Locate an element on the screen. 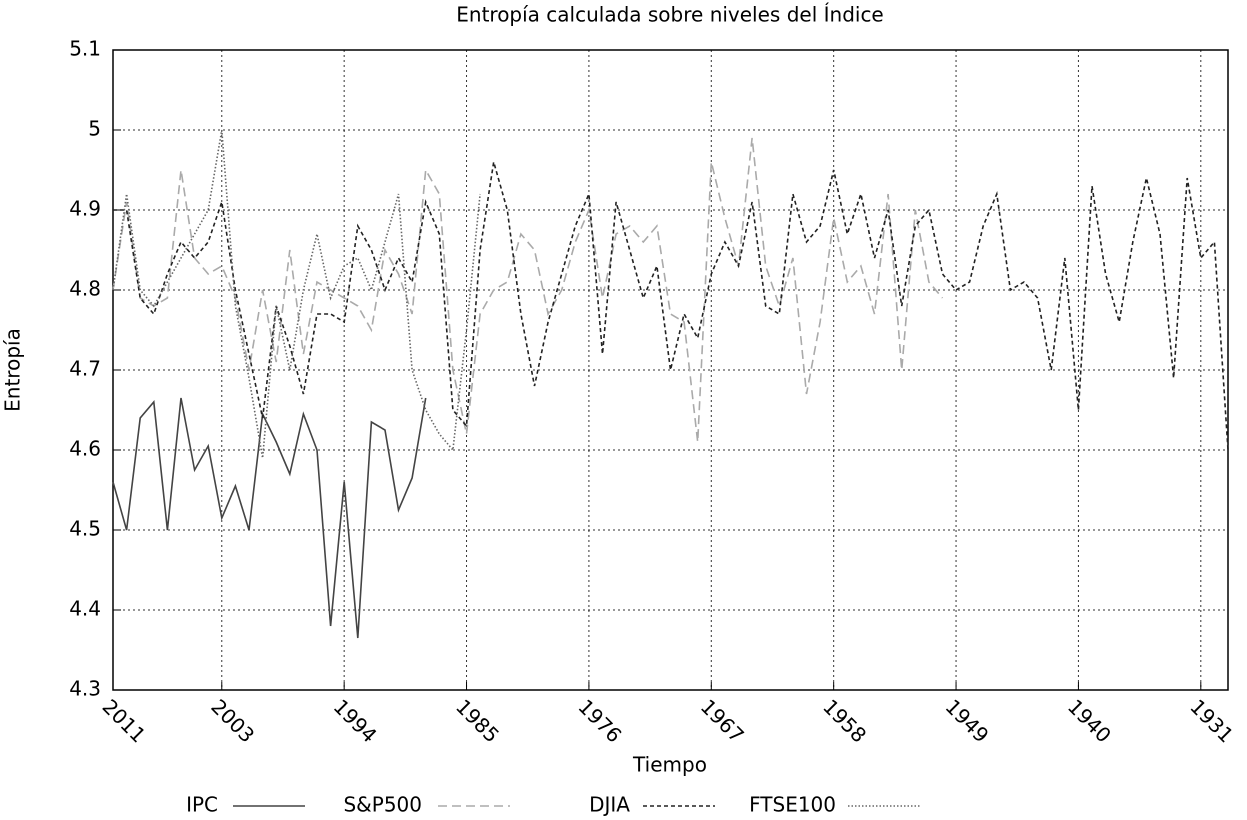  y-tick-label: 4.9 is located at coordinates (85, 209).